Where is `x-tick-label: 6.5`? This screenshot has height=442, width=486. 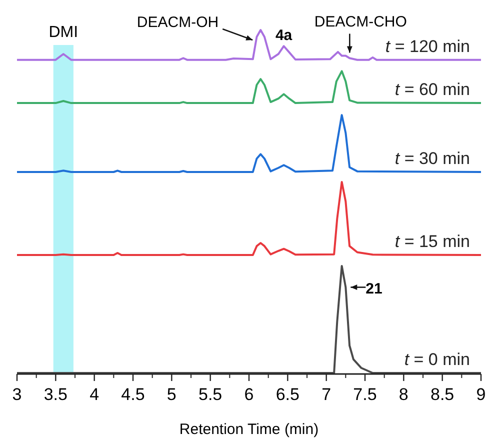 x-tick-label: 6.5 is located at coordinates (288, 394).